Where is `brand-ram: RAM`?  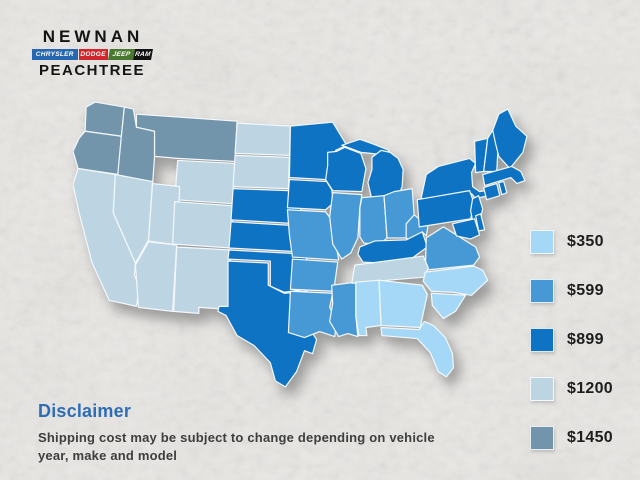
brand-ram: RAM is located at coordinates (143, 54).